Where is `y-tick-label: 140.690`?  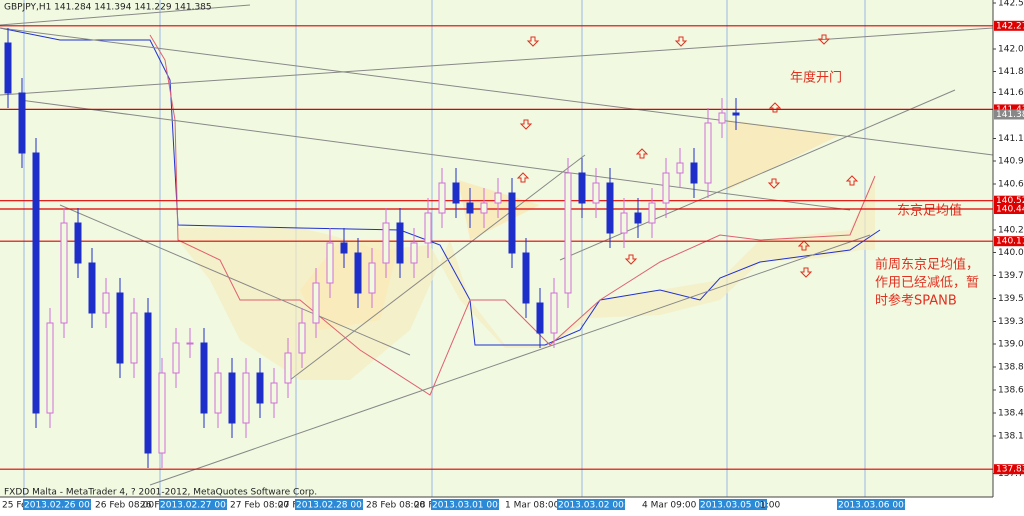 y-tick-label: 140.690 is located at coordinates (1011, 185).